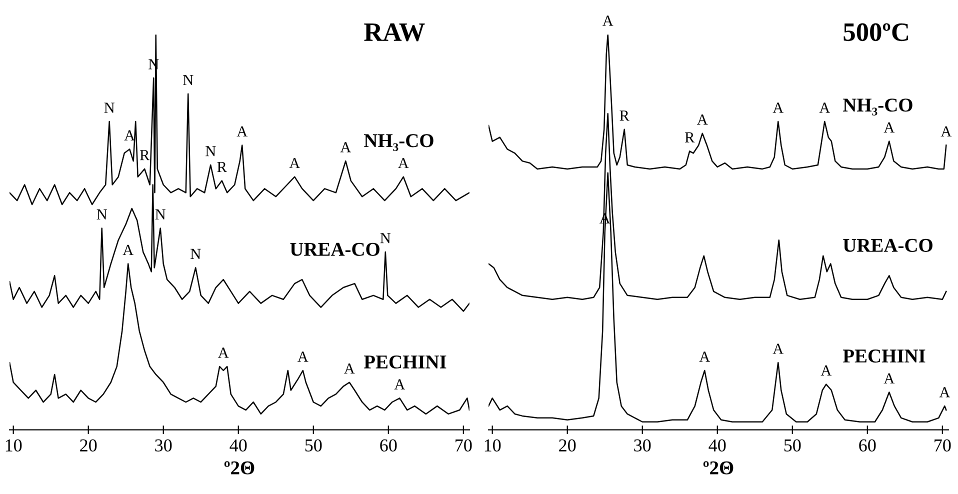 Image resolution: width=958 pixels, height=494 pixels. What do you see at coordinates (876, 32) in the screenshot?
I see `chart-title: 500ºC` at bounding box center [876, 32].